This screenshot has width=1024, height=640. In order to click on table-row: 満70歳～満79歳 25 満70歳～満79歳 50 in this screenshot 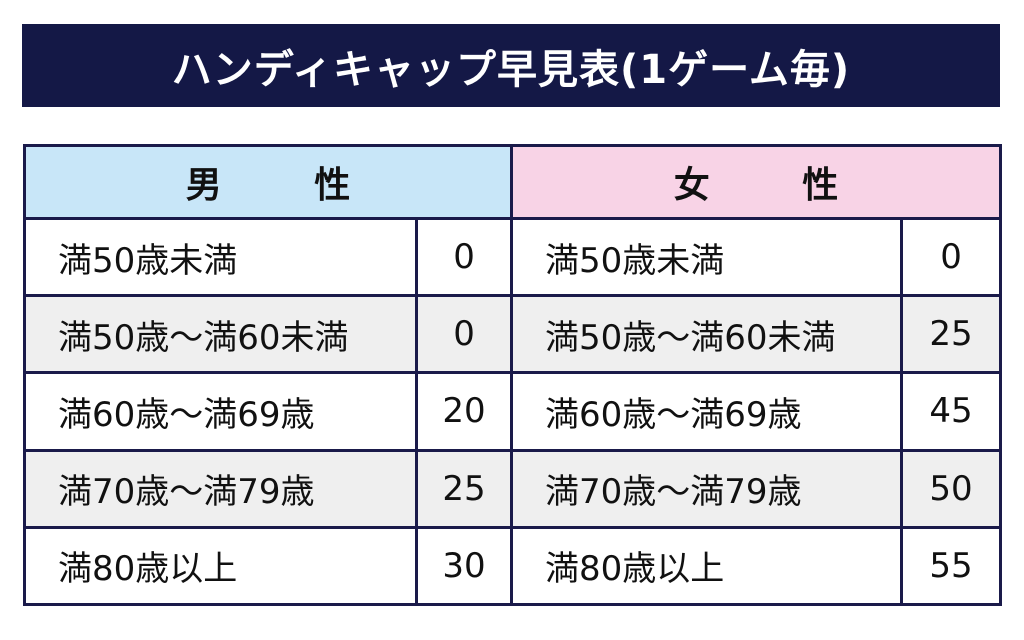, I will do `click(513, 488)`.